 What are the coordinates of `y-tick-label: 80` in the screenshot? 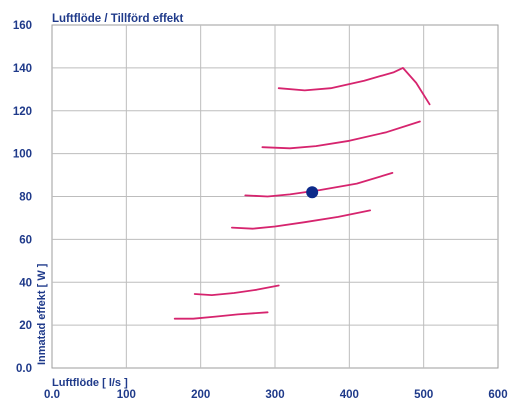 It's located at (25, 198).